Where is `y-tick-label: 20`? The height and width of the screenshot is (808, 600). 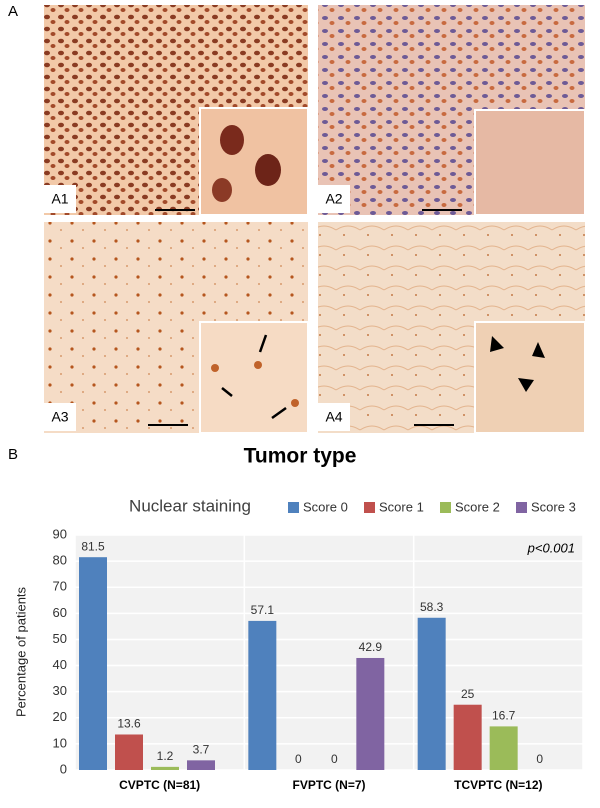
y-tick-label: 20 is located at coordinates (60, 716).